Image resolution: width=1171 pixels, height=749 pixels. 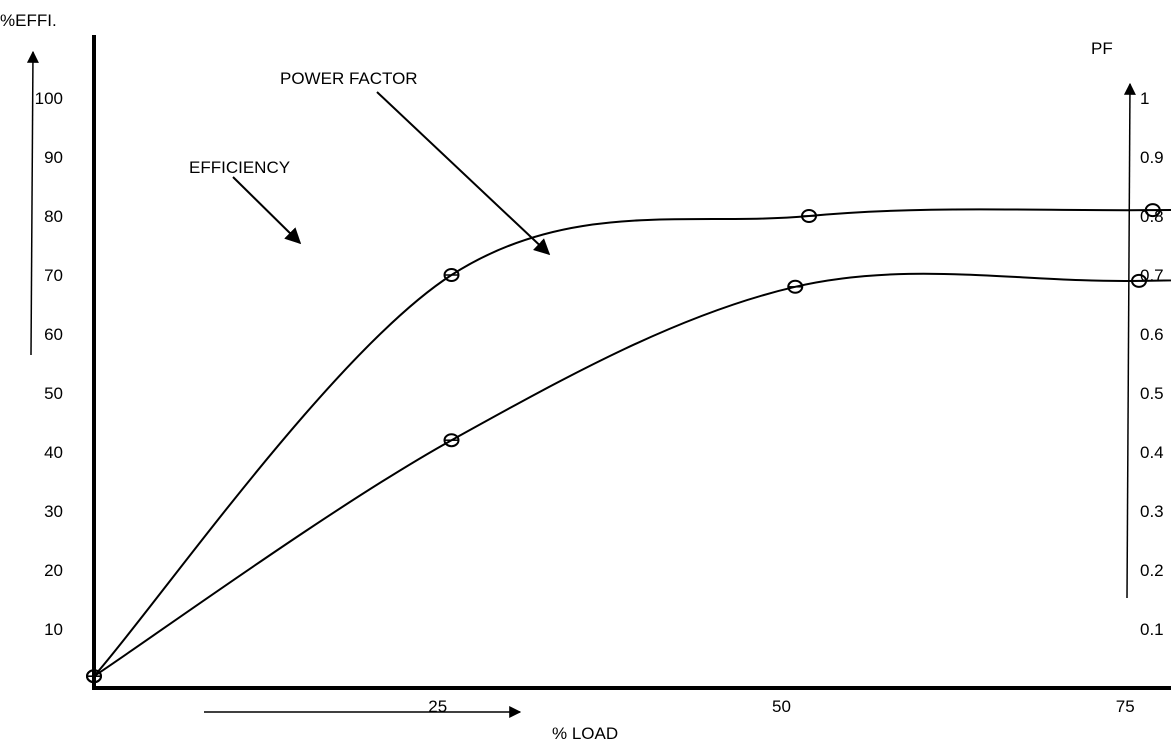 I want to click on y-left-tick-label: 40, so click(x=53, y=452).